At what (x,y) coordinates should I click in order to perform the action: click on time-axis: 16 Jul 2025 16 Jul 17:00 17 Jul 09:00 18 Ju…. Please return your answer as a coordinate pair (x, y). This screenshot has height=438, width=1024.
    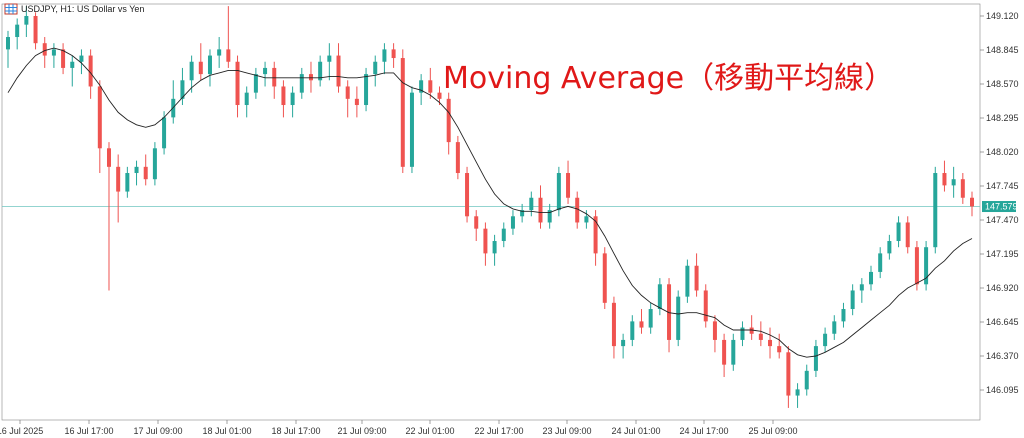
    Looking at the image, I should click on (399, 428).